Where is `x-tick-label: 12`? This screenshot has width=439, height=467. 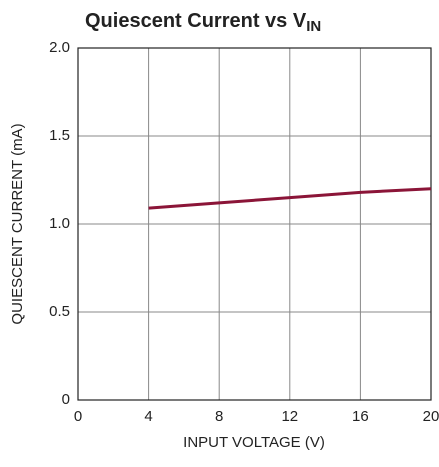
x-tick-label: 12 is located at coordinates (289, 416).